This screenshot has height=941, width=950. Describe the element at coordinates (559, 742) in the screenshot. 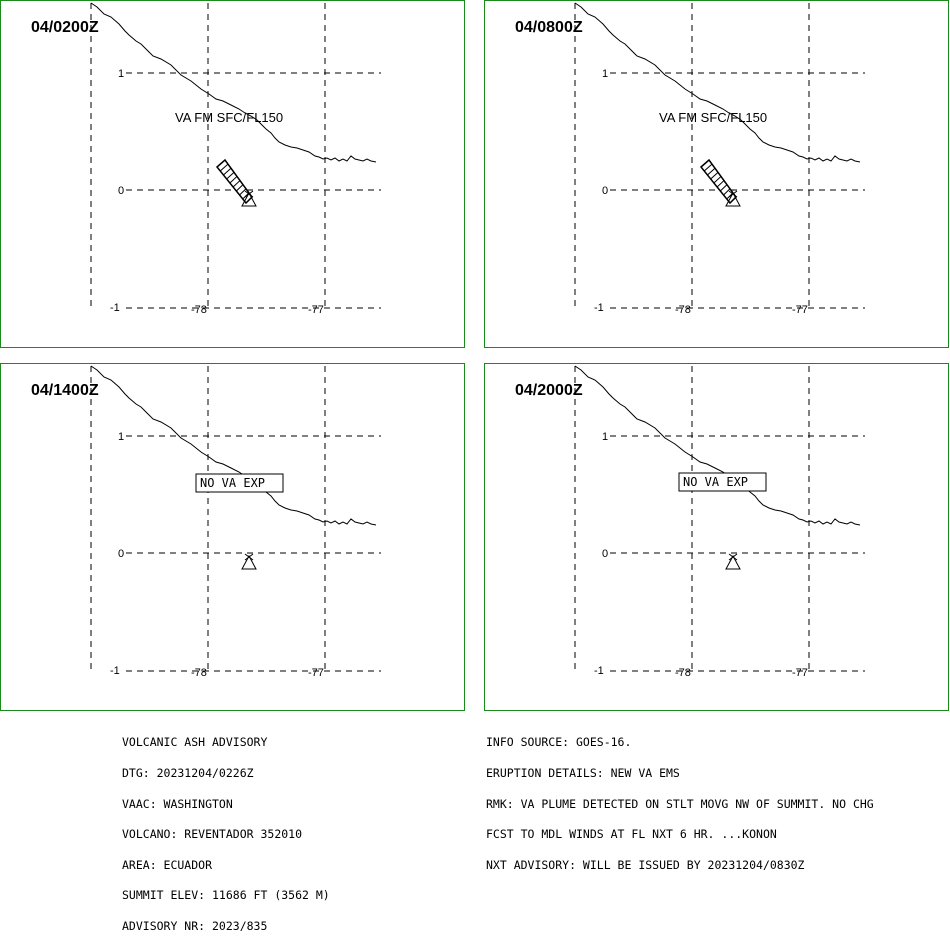

I see `advisory-info-source: INFO SOURCE: GOES-16.` at that location.